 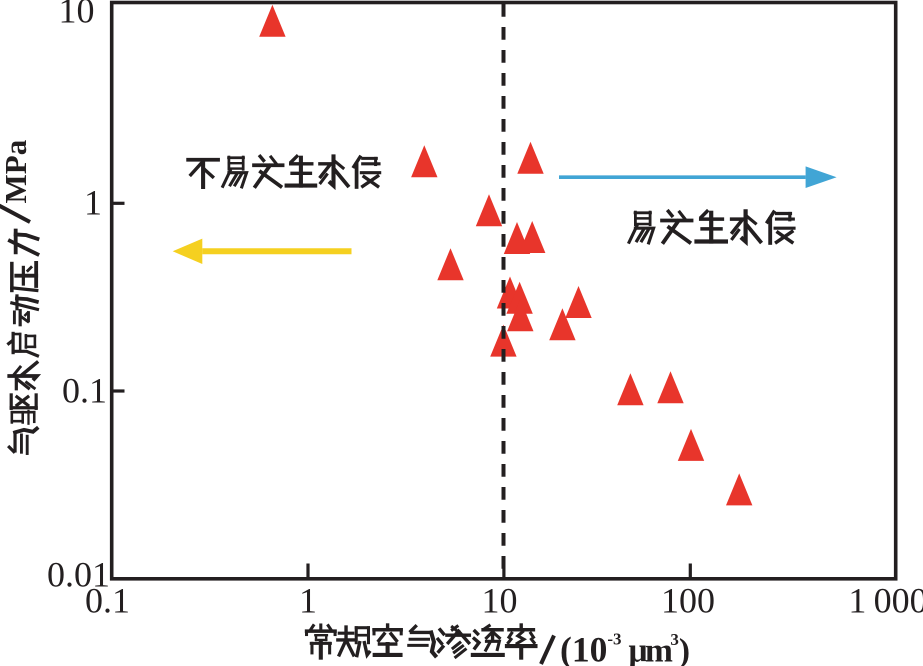 I want to click on svg-text: 100, so click(x=688, y=601).